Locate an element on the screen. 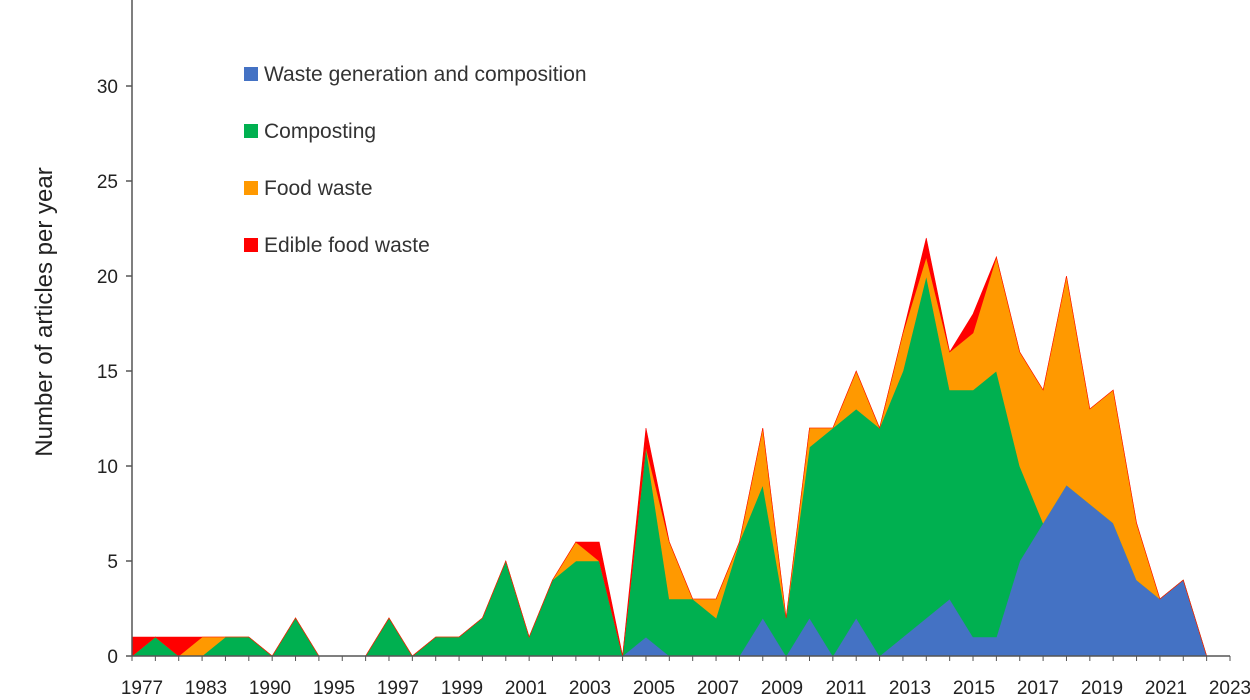 This screenshot has width=1250, height=700. x-tick-label: 1990 is located at coordinates (270, 688).